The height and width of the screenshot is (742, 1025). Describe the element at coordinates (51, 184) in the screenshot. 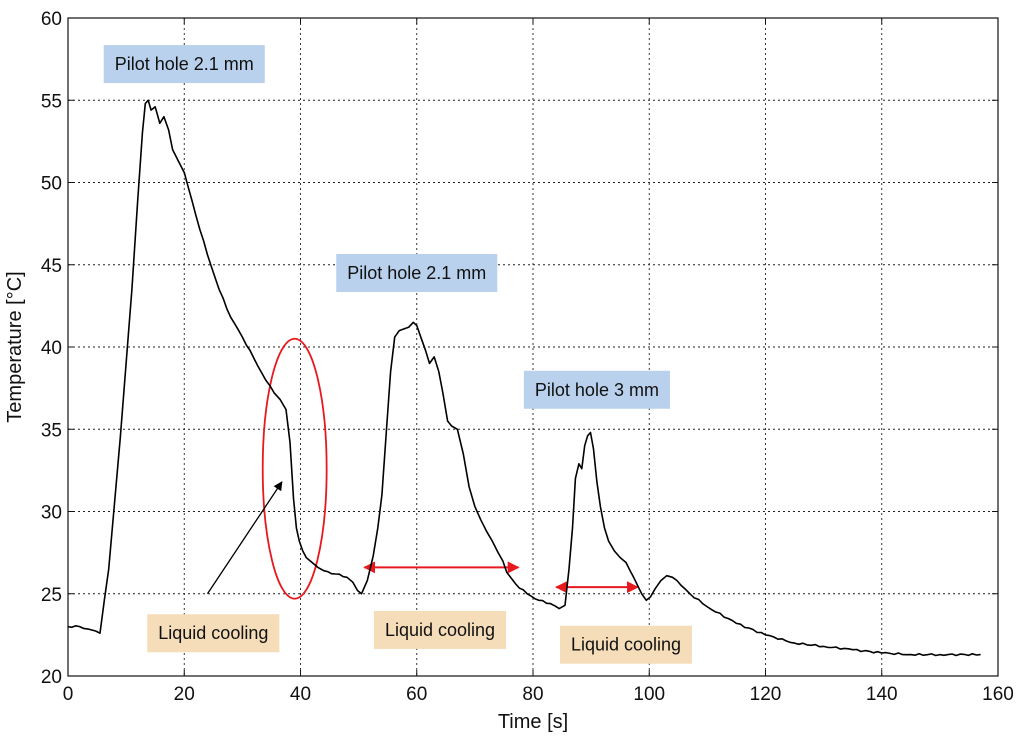

I see `y-tick-label: 50` at that location.